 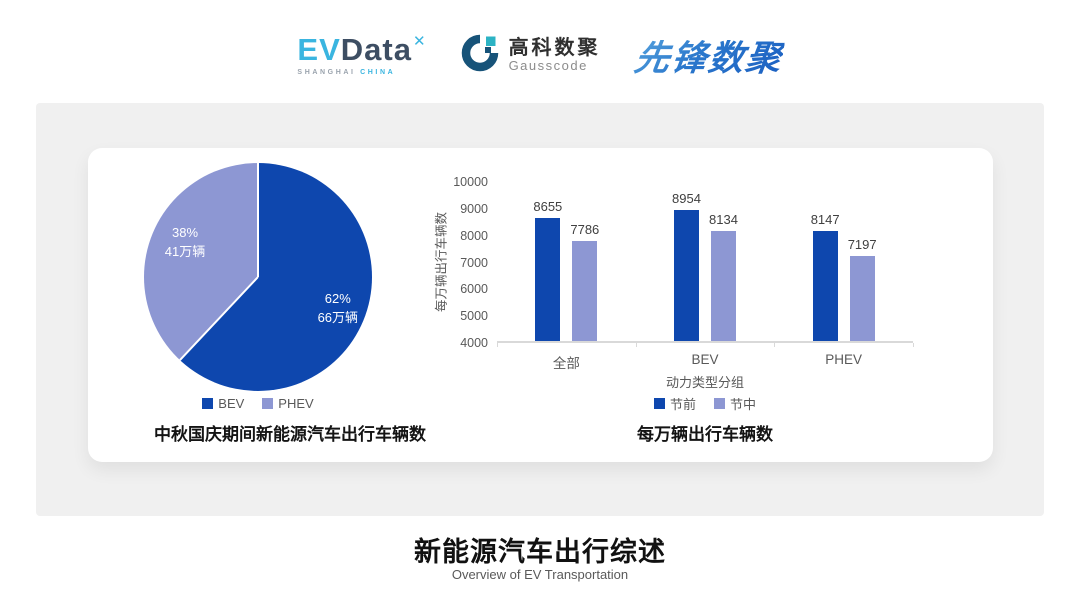 I want to click on bar-value-label: 7786, so click(x=585, y=229).